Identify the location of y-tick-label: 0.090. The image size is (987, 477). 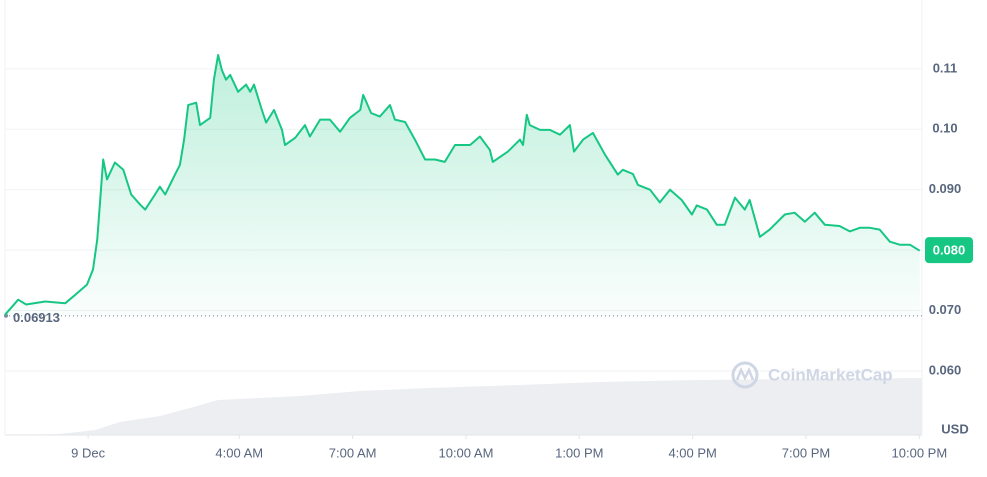
(945, 188).